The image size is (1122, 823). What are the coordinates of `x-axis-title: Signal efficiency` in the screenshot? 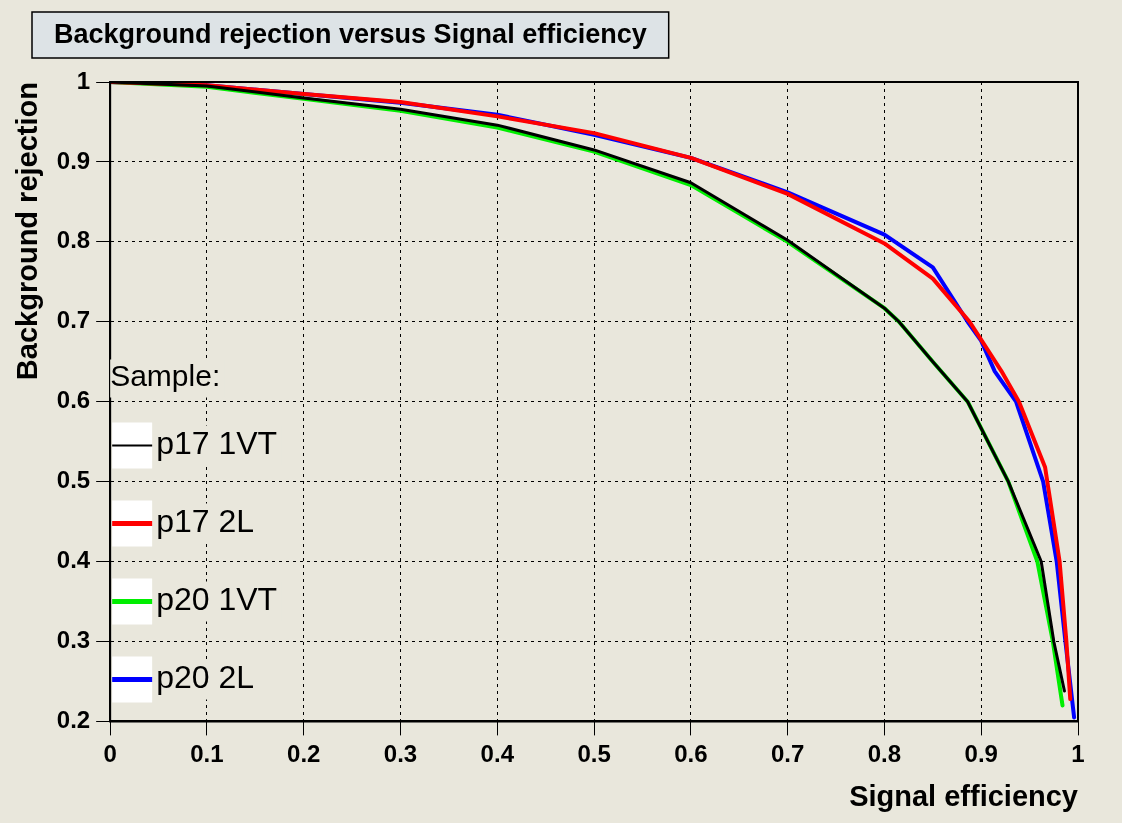 It's located at (963, 795).